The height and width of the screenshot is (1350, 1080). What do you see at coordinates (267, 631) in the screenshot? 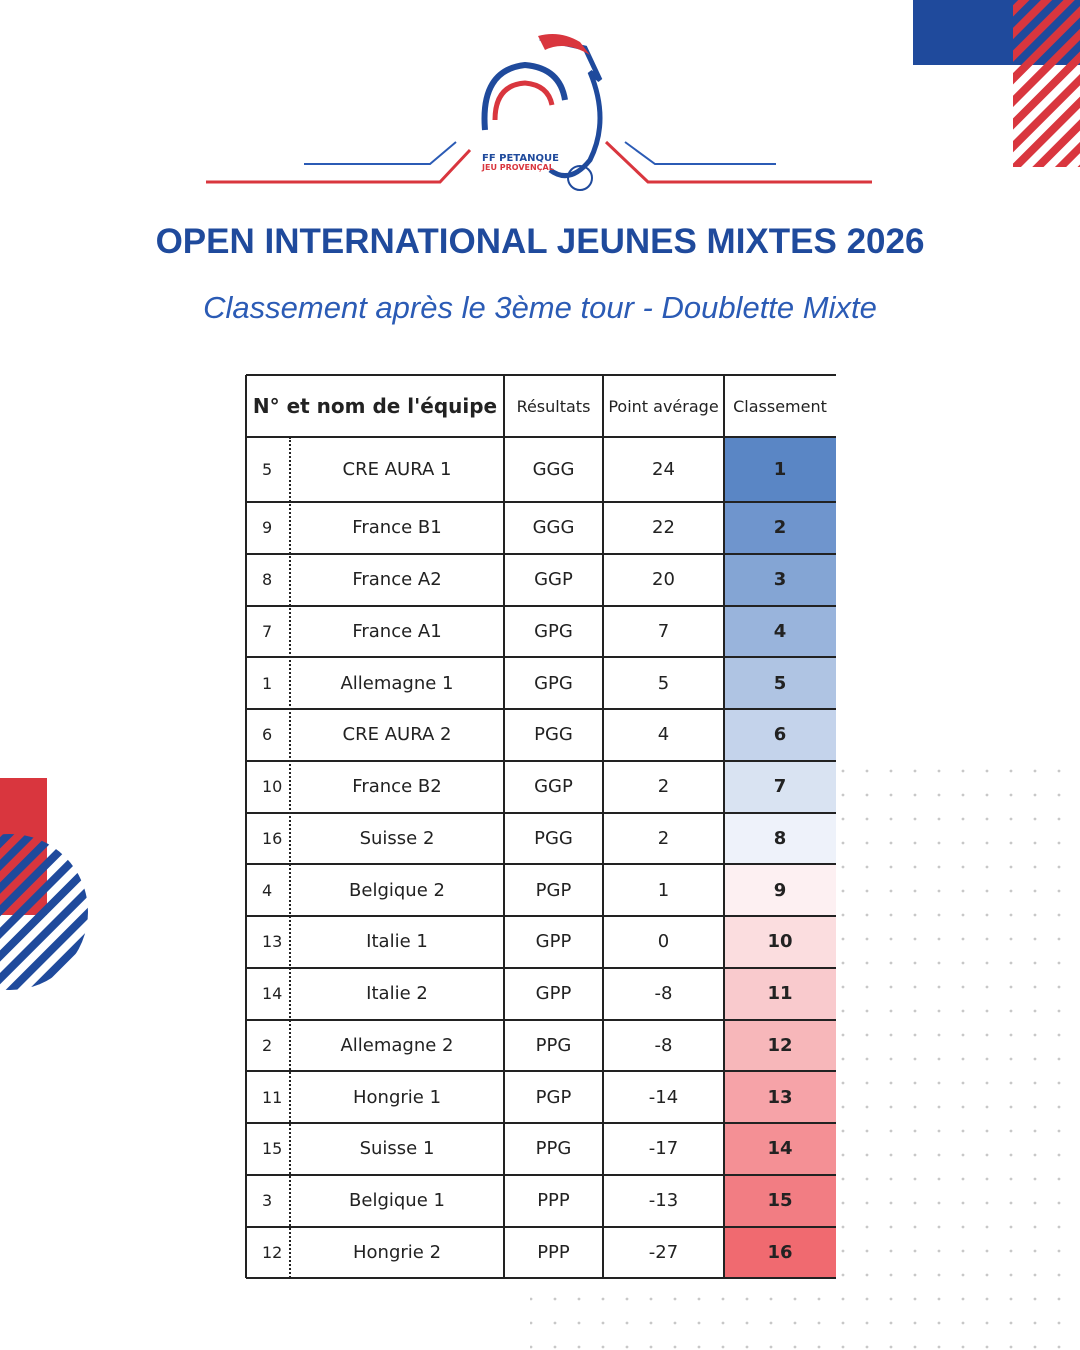
I see `team-number: 7` at bounding box center [267, 631].